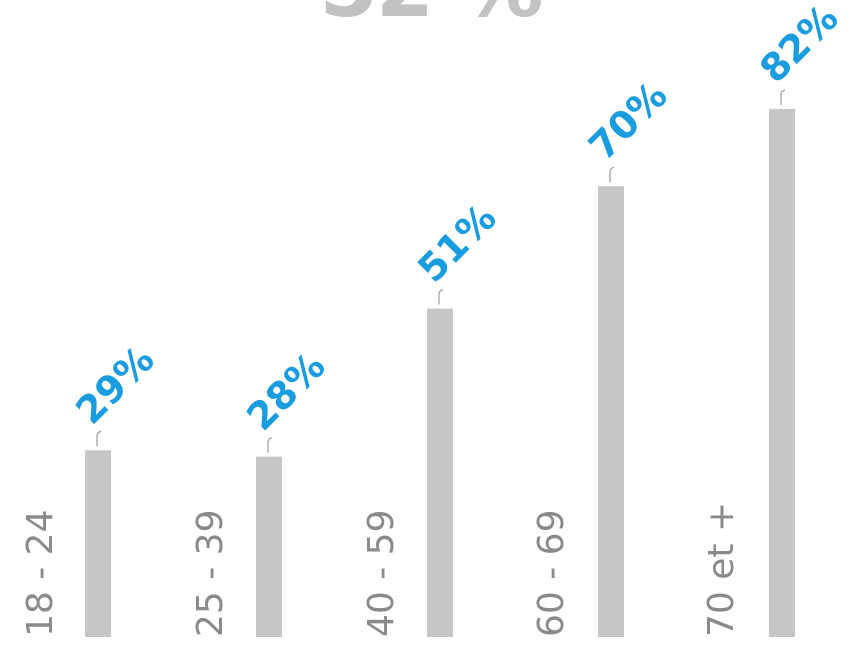 The width and height of the screenshot is (861, 648). What do you see at coordinates (285, 391) in the screenshot?
I see `value-label: 28%` at bounding box center [285, 391].